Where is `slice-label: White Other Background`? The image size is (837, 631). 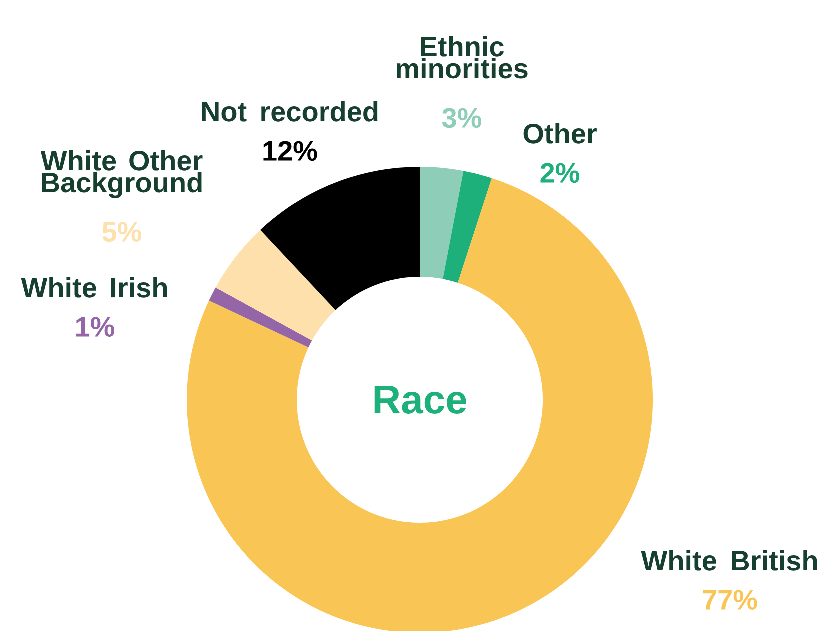 slice-label: White Other Background is located at coordinates (121, 174).